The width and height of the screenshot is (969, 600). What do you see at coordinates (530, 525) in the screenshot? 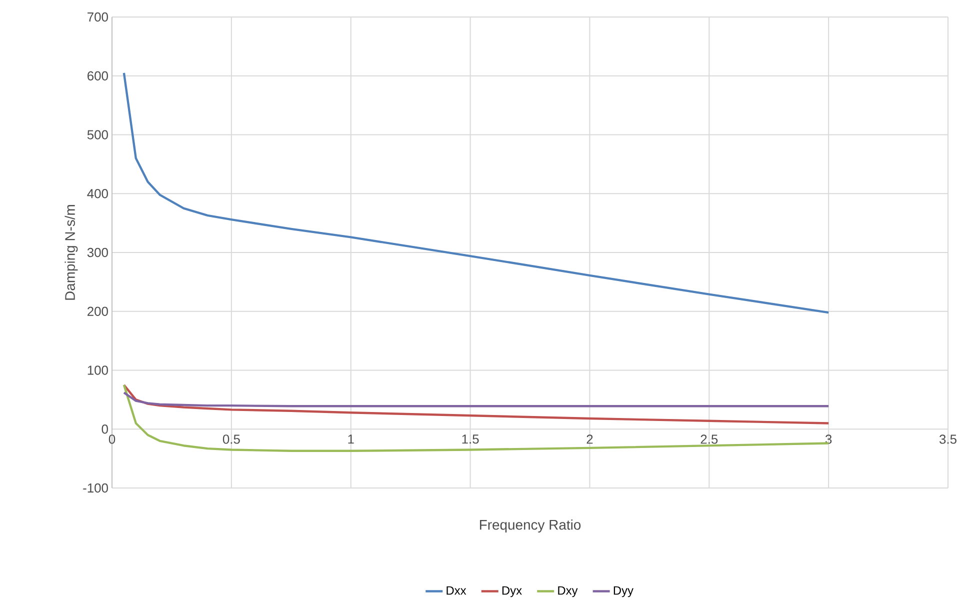
I see `x-axis-title: Frequency Ratio` at bounding box center [530, 525].